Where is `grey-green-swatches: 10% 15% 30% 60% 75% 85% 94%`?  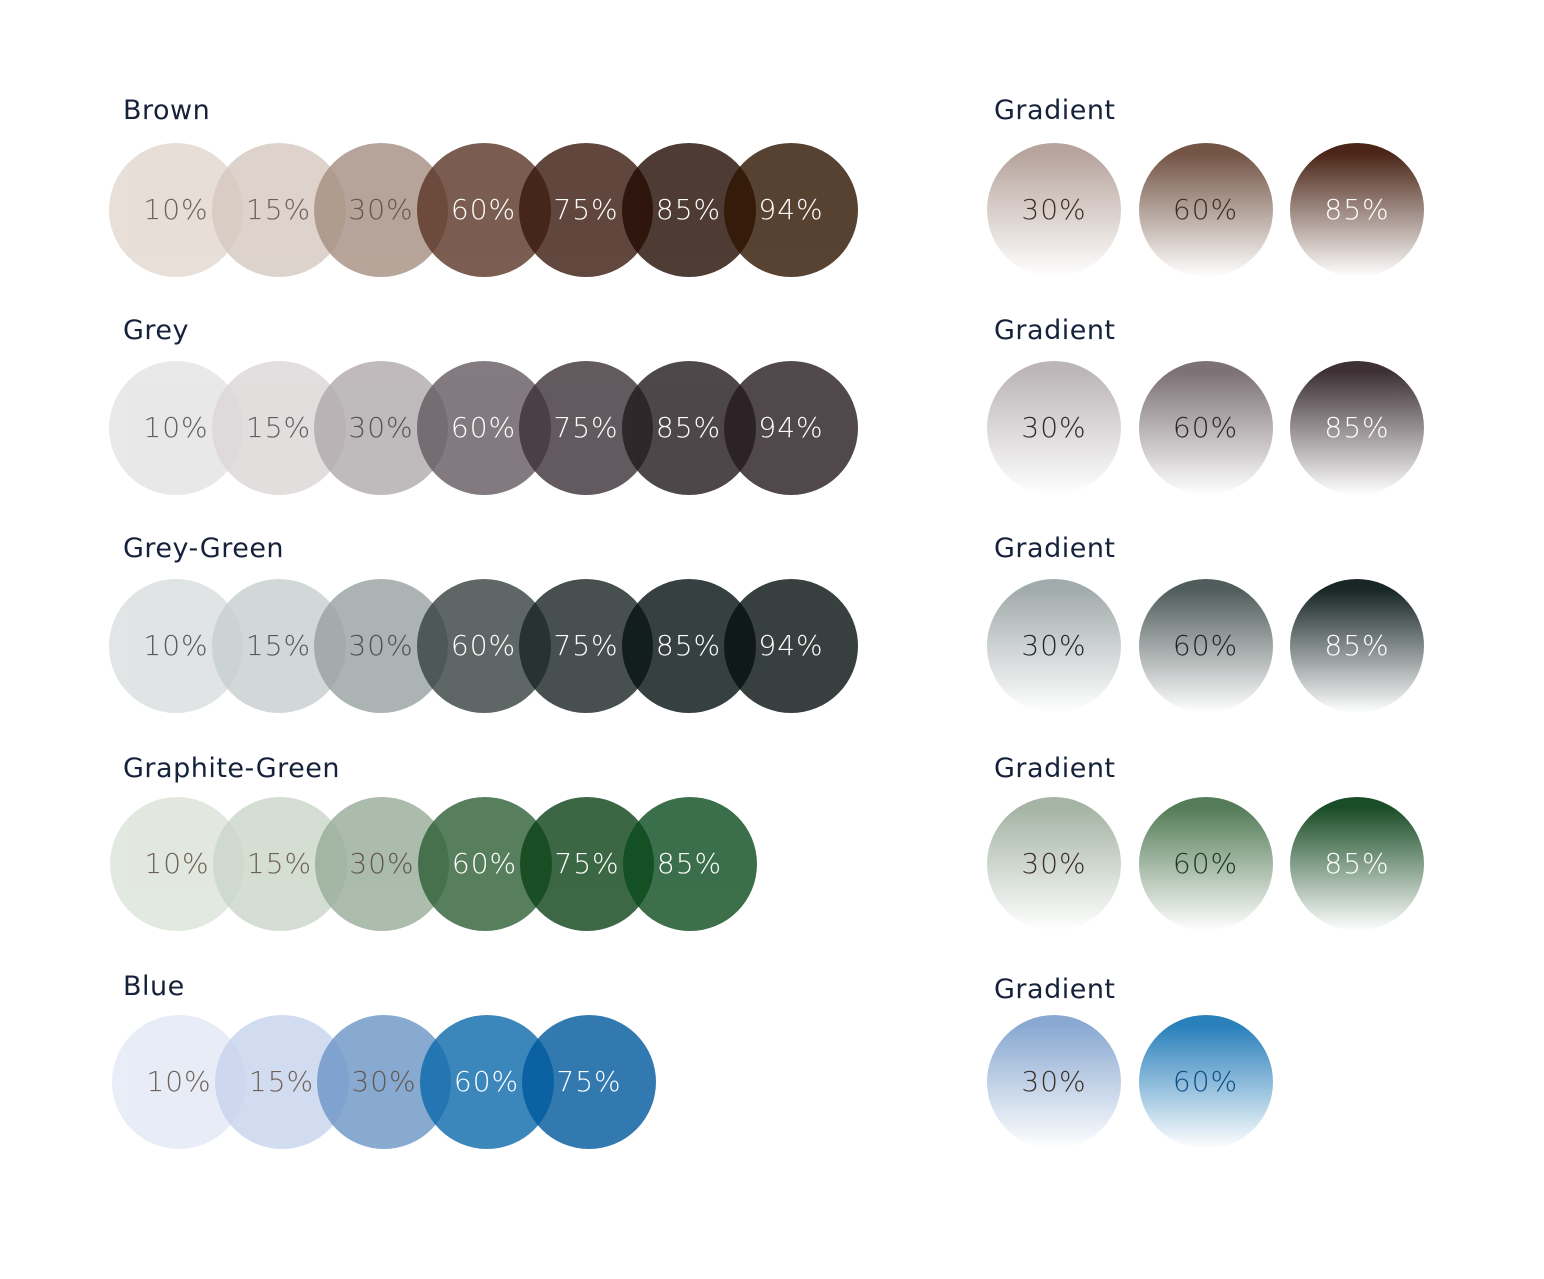 grey-green-swatches: 10% 15% 30% 60% 75% 85% 94% is located at coordinates (483, 646).